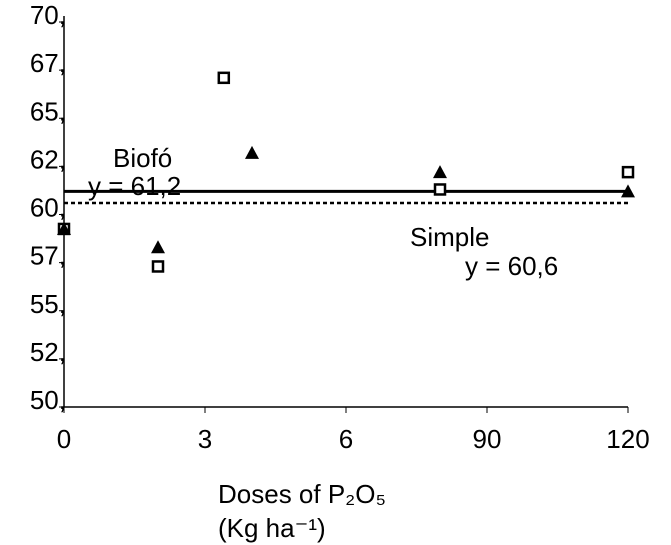  Describe the element at coordinates (346, 439) in the screenshot. I see `x-tick-label: 6` at that location.